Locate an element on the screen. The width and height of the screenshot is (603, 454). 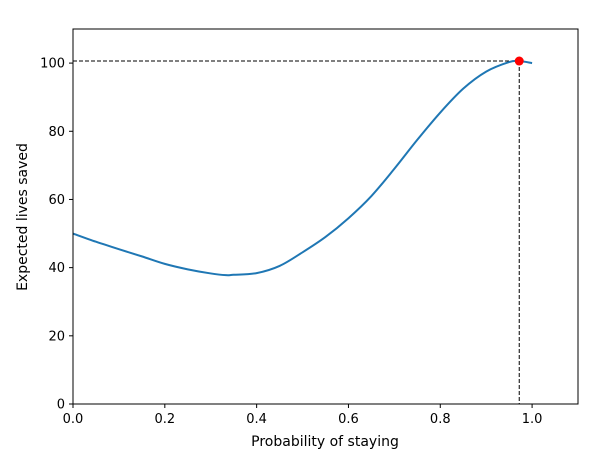
x-tick-label: 0.6 is located at coordinates (348, 419).